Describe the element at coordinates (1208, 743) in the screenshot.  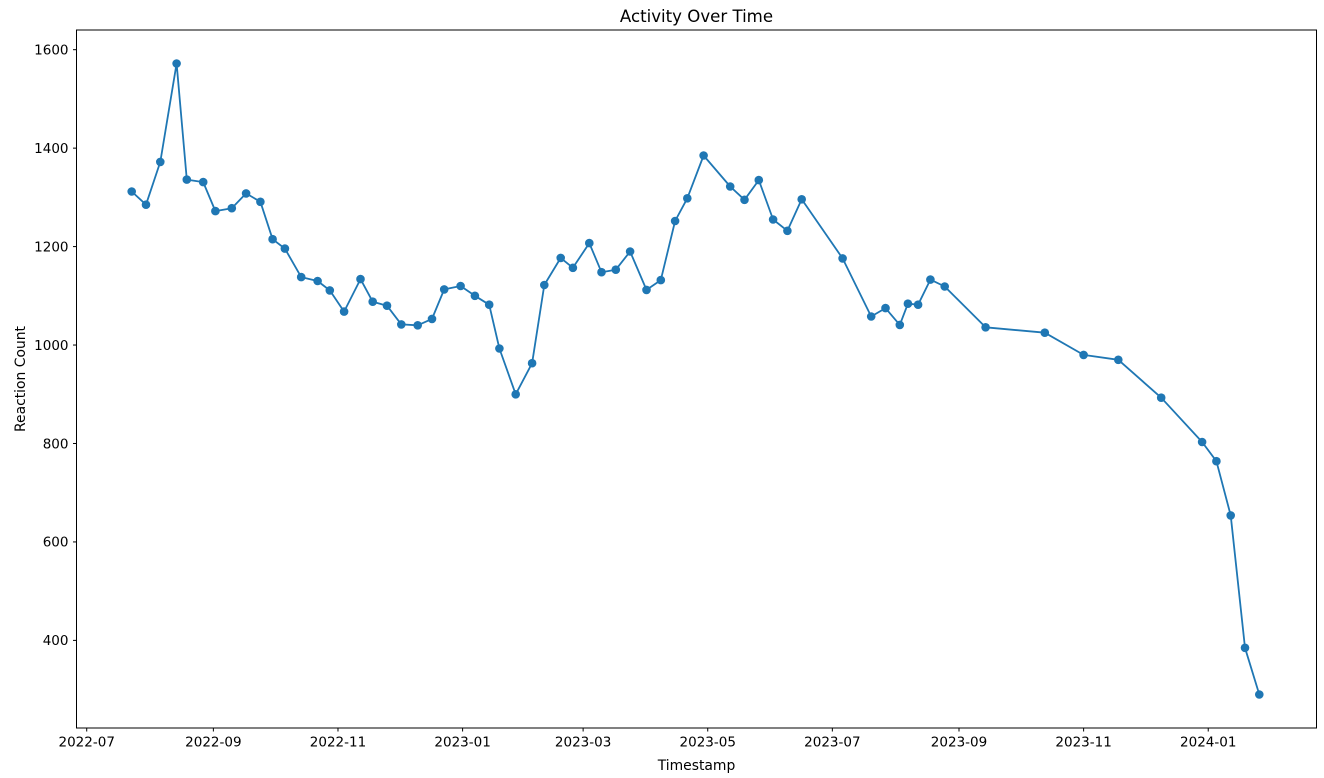
I see `x-tick-label: 2024-01` at that location.